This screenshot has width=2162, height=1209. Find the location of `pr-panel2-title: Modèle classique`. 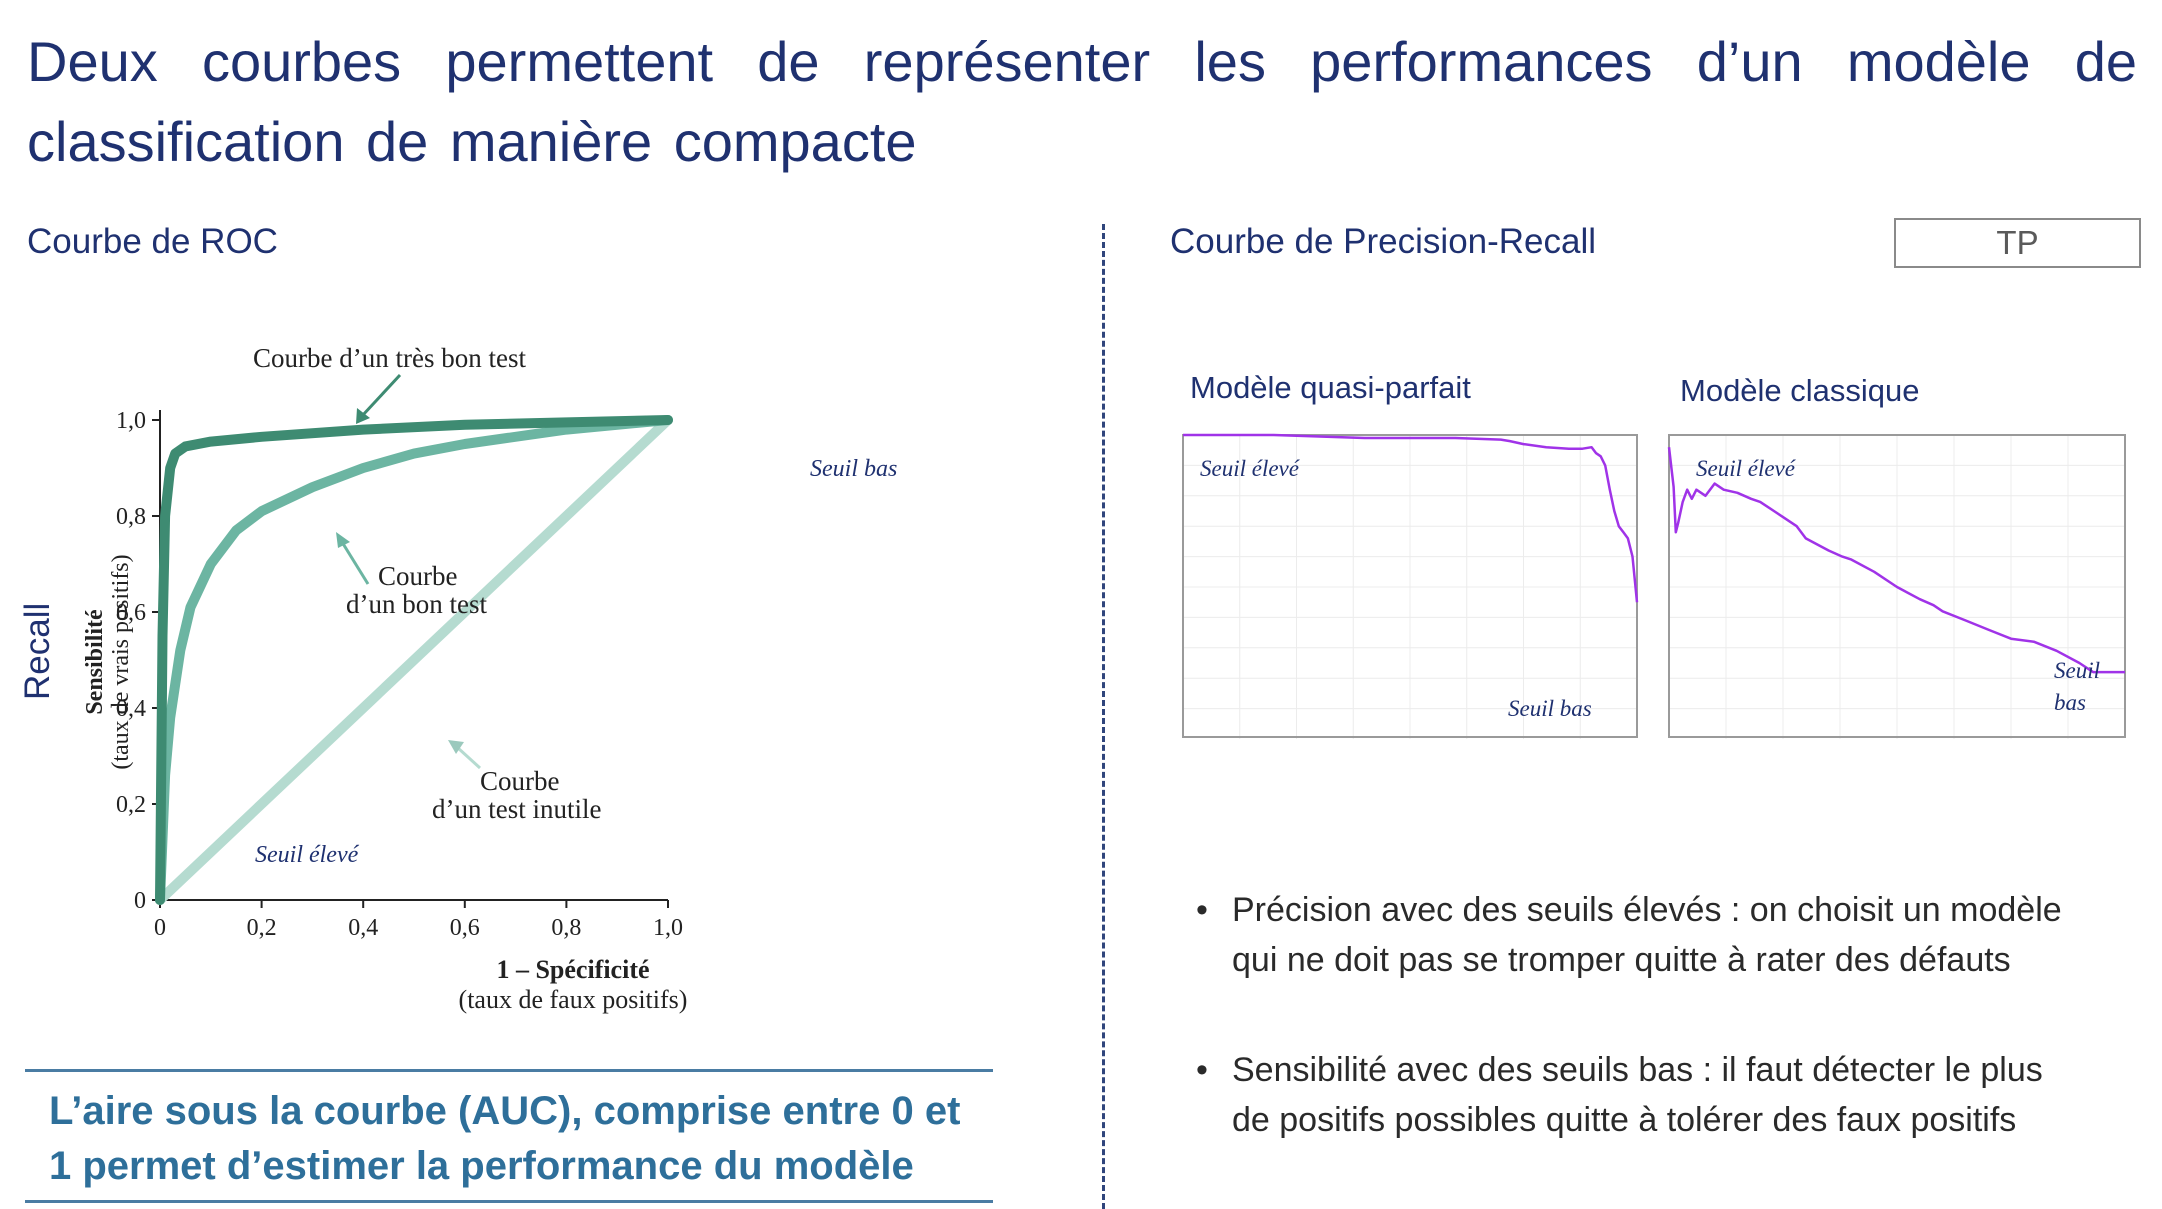

pr-panel2-title: Modèle classique is located at coordinates (1800, 390).